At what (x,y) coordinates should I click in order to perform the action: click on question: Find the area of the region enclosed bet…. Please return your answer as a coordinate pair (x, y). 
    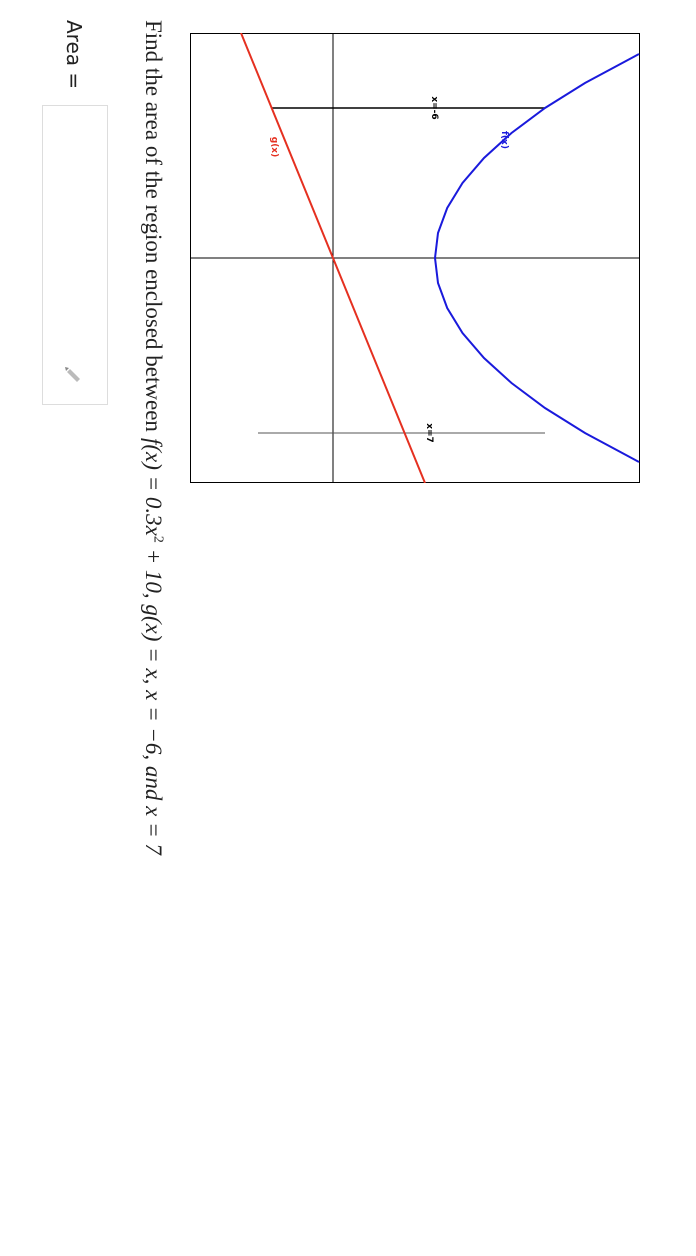
    Looking at the image, I should click on (153, 437).